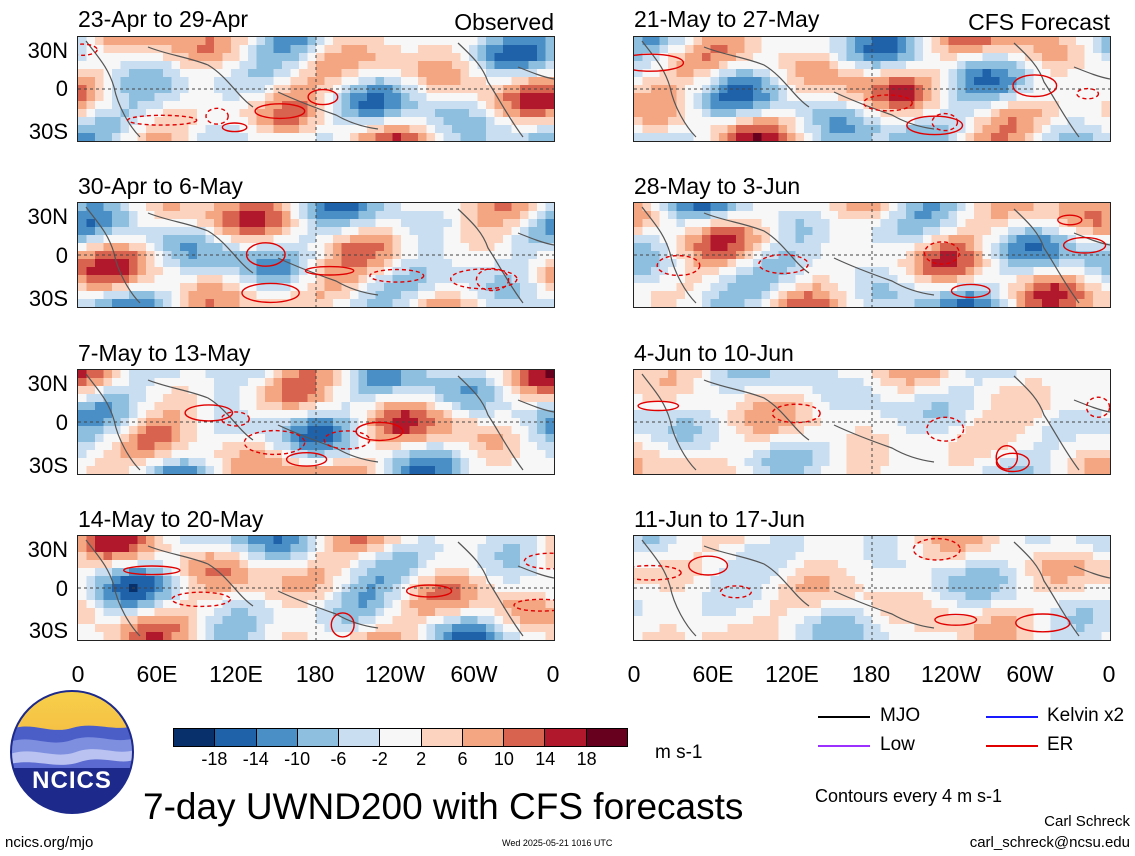 The image size is (1135, 856). What do you see at coordinates (214, 759) in the screenshot?
I see `colorbar-tick-label: -18` at bounding box center [214, 759].